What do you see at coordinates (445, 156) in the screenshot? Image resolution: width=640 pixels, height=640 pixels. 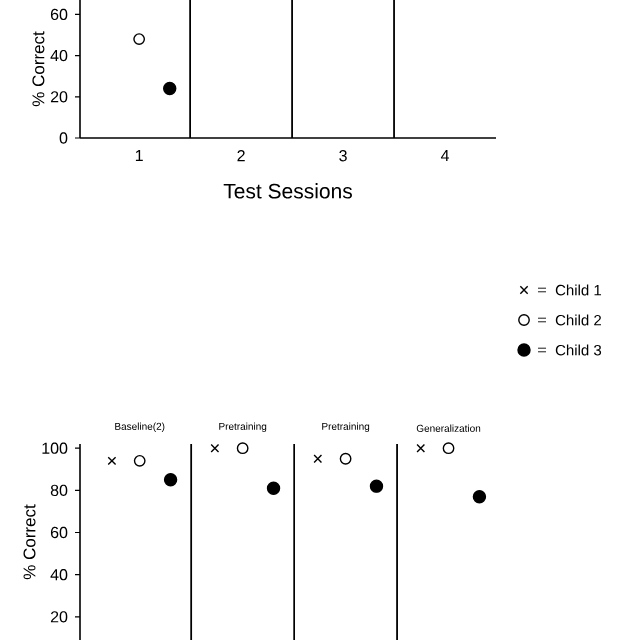 I see `x-tick-label: 4` at bounding box center [445, 156].